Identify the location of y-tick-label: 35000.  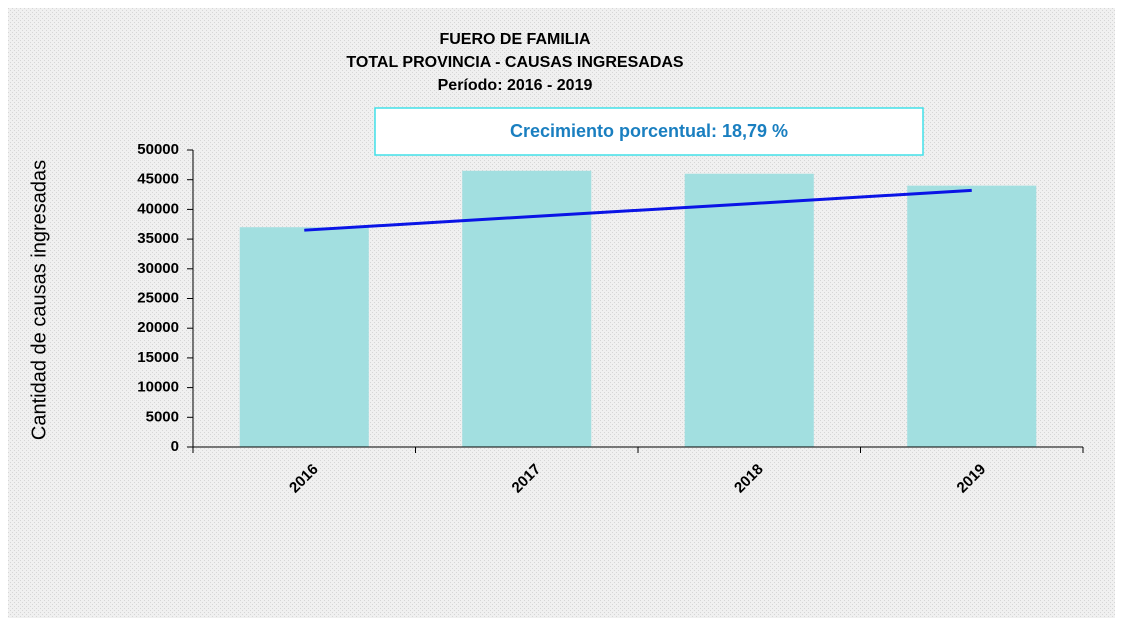
(158, 238).